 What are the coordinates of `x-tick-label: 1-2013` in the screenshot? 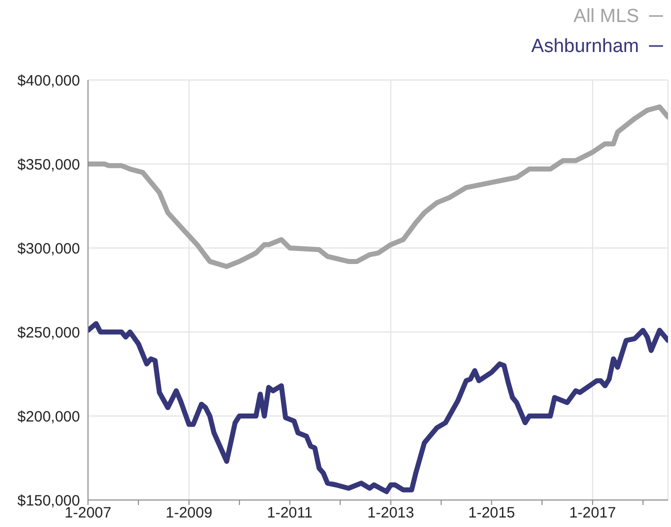 It's located at (390, 513).